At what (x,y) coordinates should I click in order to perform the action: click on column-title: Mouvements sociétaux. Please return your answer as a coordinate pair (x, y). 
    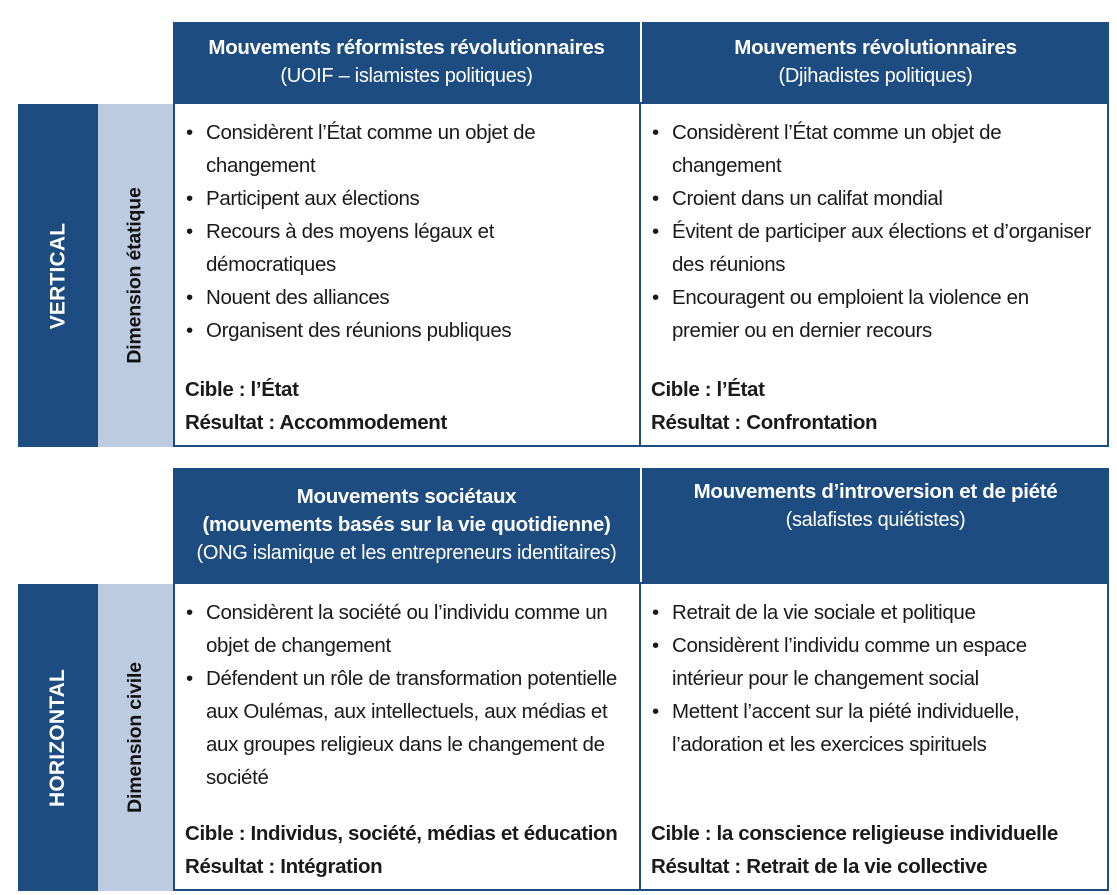
    Looking at the image, I should click on (406, 496).